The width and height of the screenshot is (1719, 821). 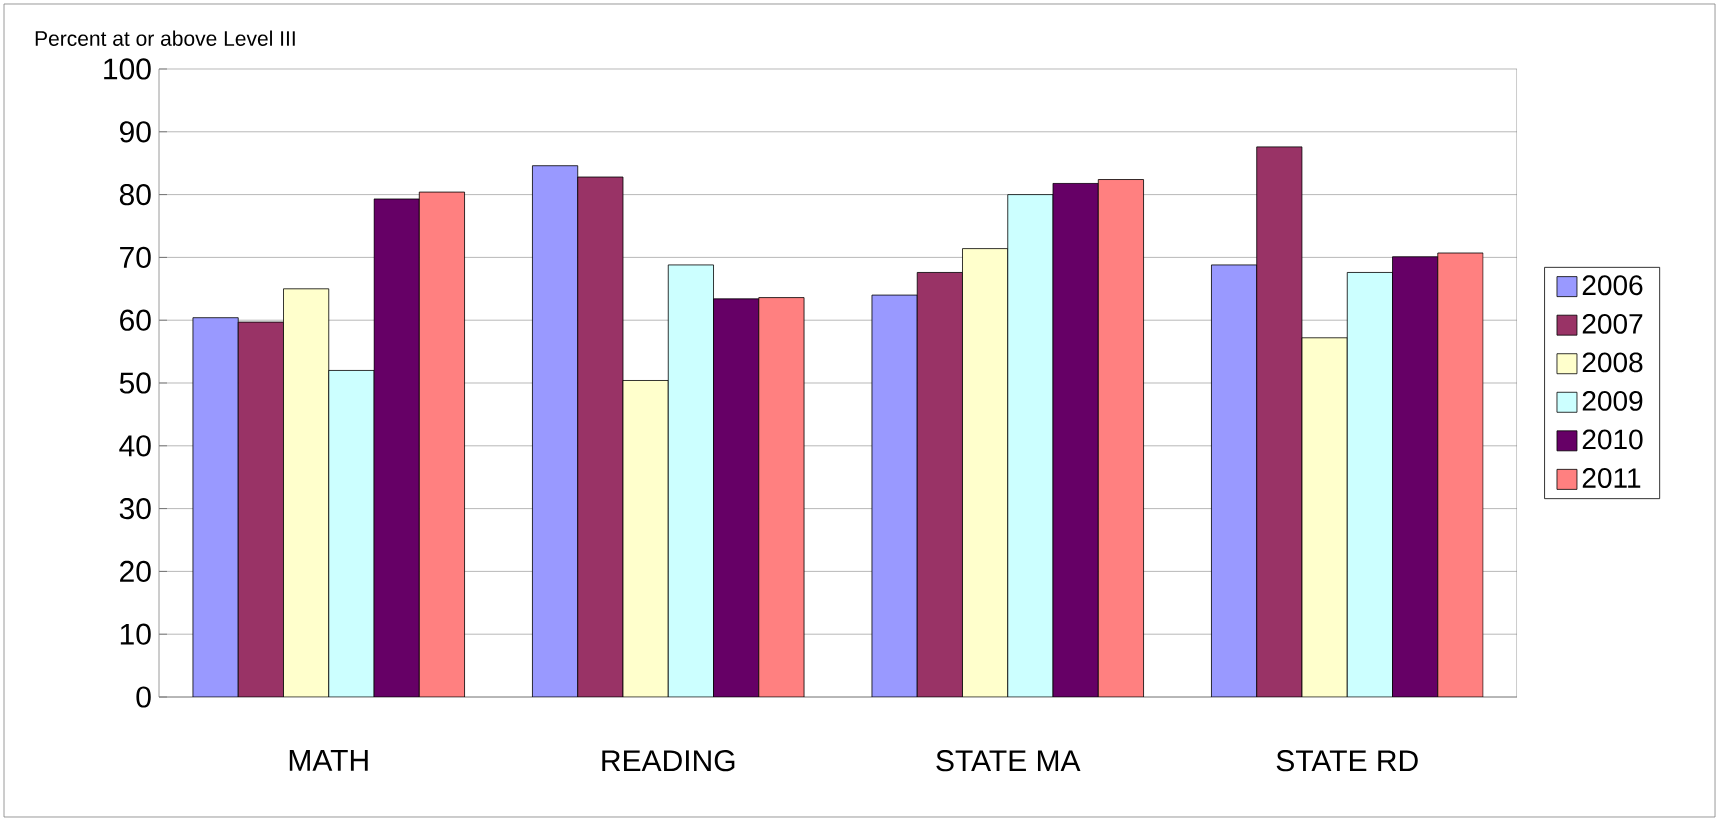 I want to click on legend-label: 2007, so click(x=1612, y=323).